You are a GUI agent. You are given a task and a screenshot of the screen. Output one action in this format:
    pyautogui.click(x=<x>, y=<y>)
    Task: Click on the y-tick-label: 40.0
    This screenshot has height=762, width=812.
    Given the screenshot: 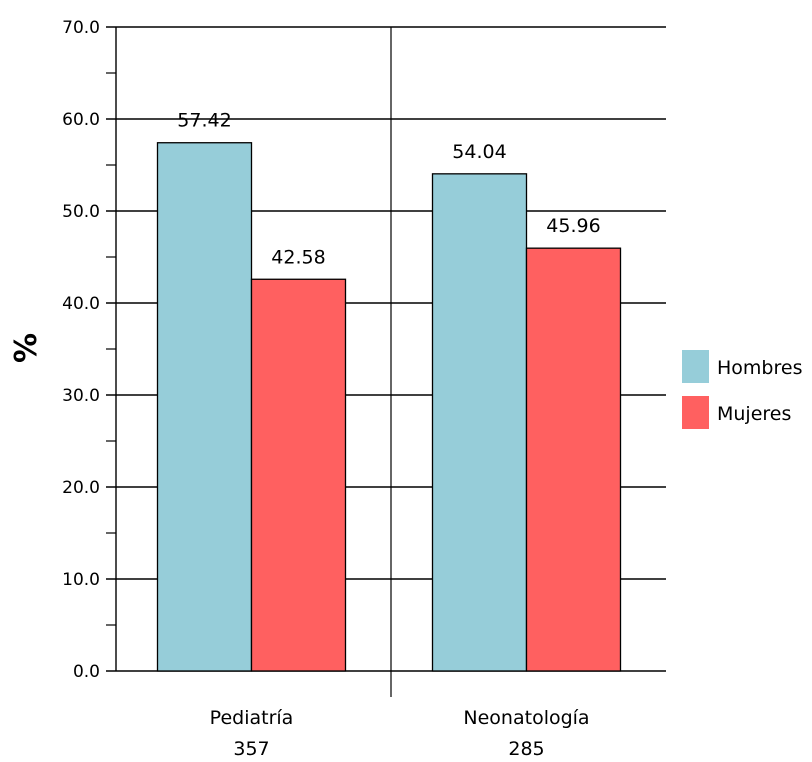 What is the action you would take?
    pyautogui.click(x=81, y=304)
    